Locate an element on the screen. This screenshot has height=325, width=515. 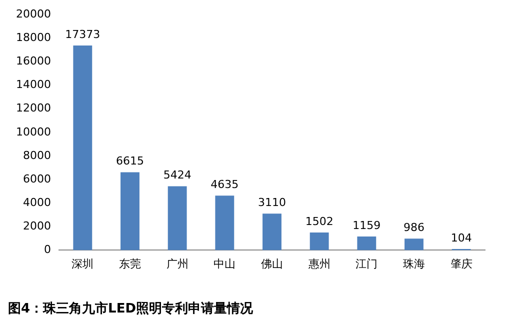
y-tick-label: 16000 is located at coordinates (33, 61).